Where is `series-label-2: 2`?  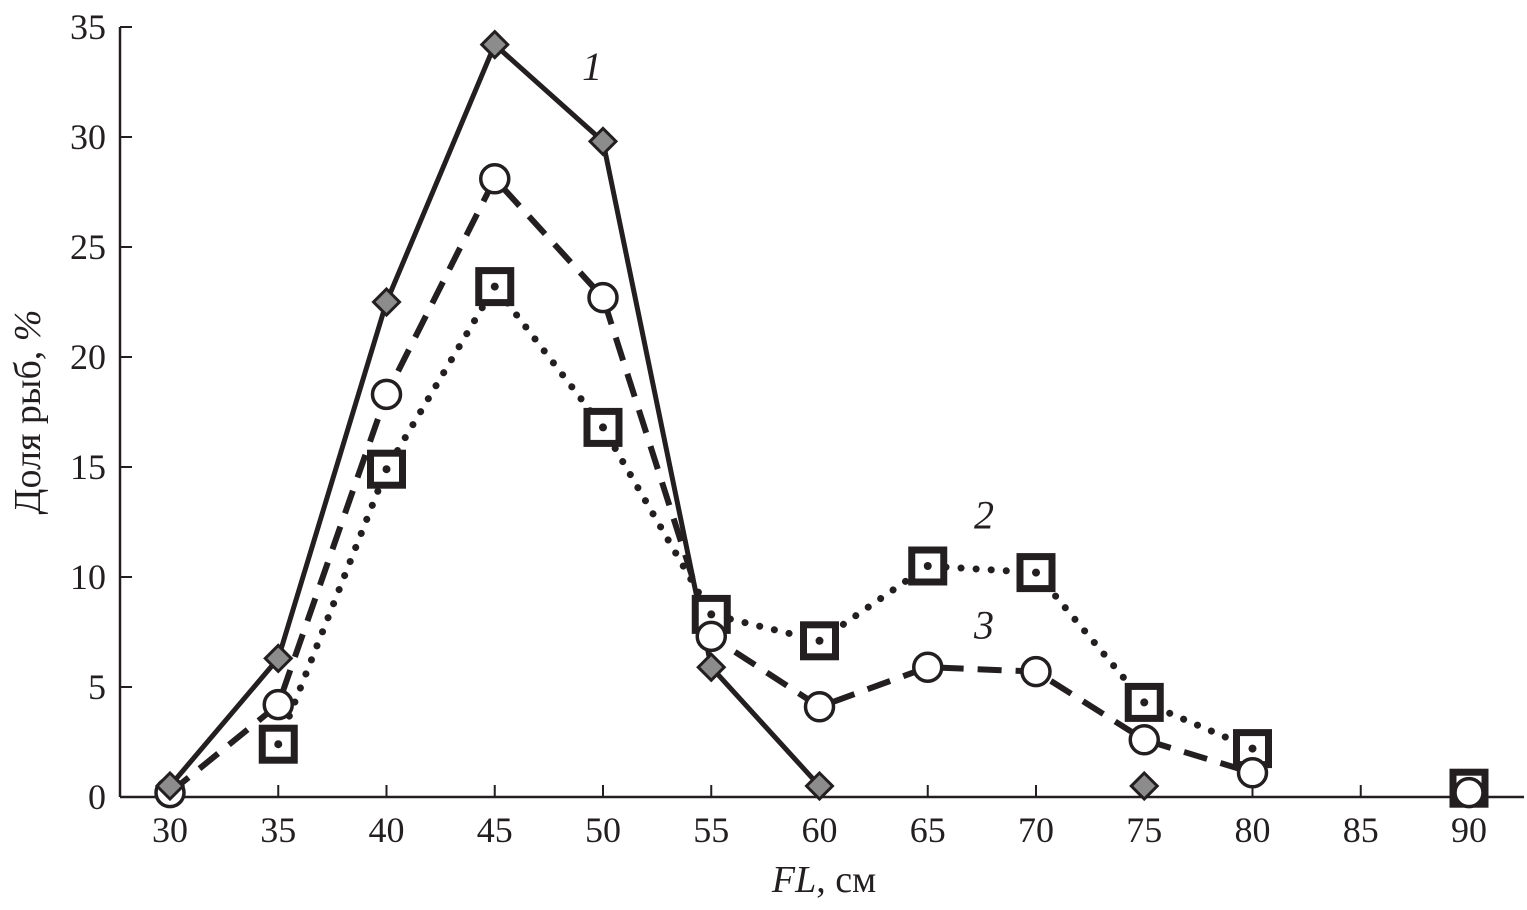 series-label-2: 2 is located at coordinates (984, 515).